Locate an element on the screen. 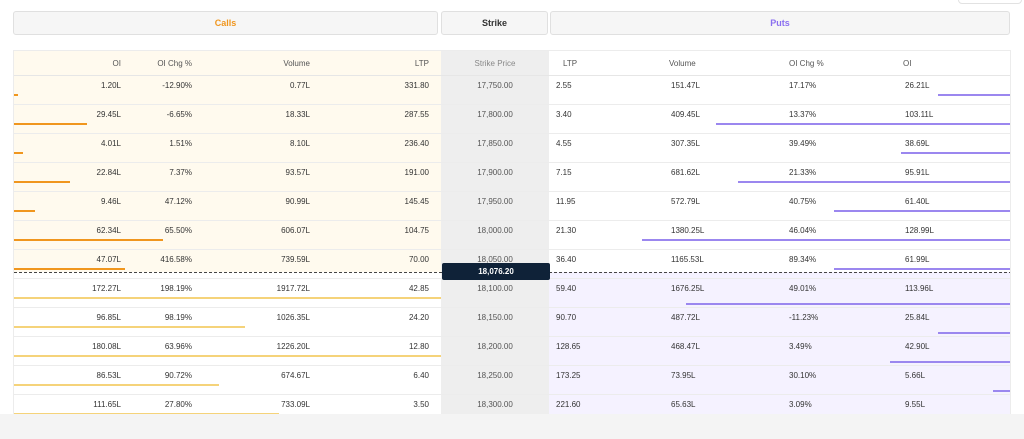 This screenshot has width=1024, height=439. puts-volume-cell: 1676.25L is located at coordinates (688, 288).